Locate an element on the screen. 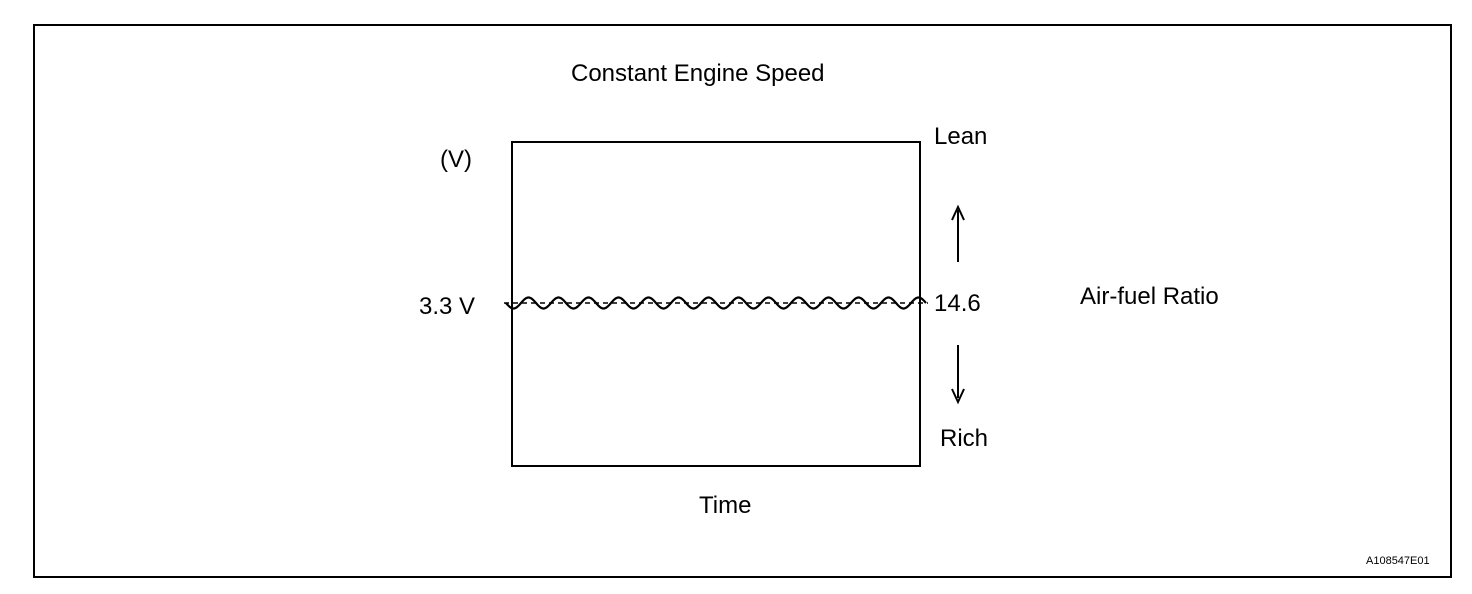 The image size is (1472, 594). arrow-down-icon is located at coordinates (958, 375).